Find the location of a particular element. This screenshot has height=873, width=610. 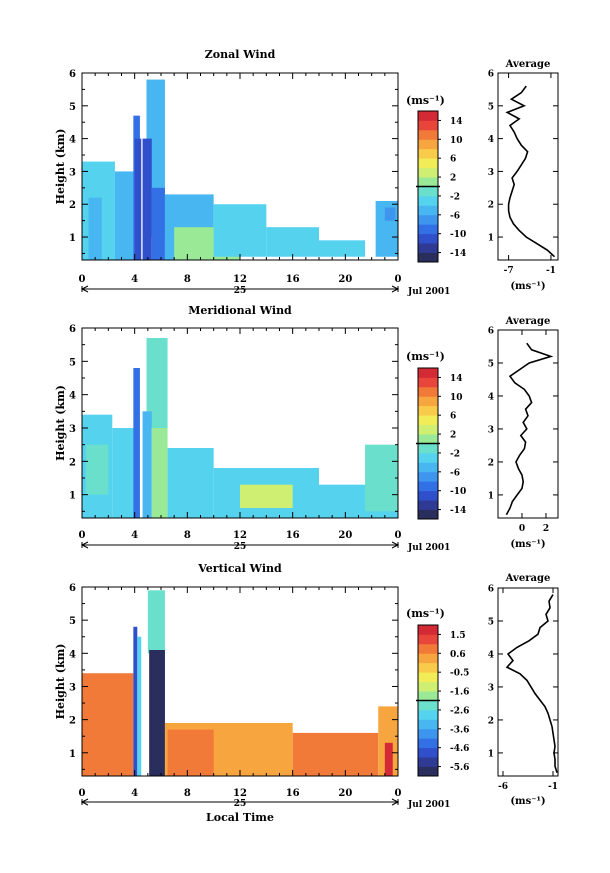

y-tick-label: 4 is located at coordinates (72, 654).